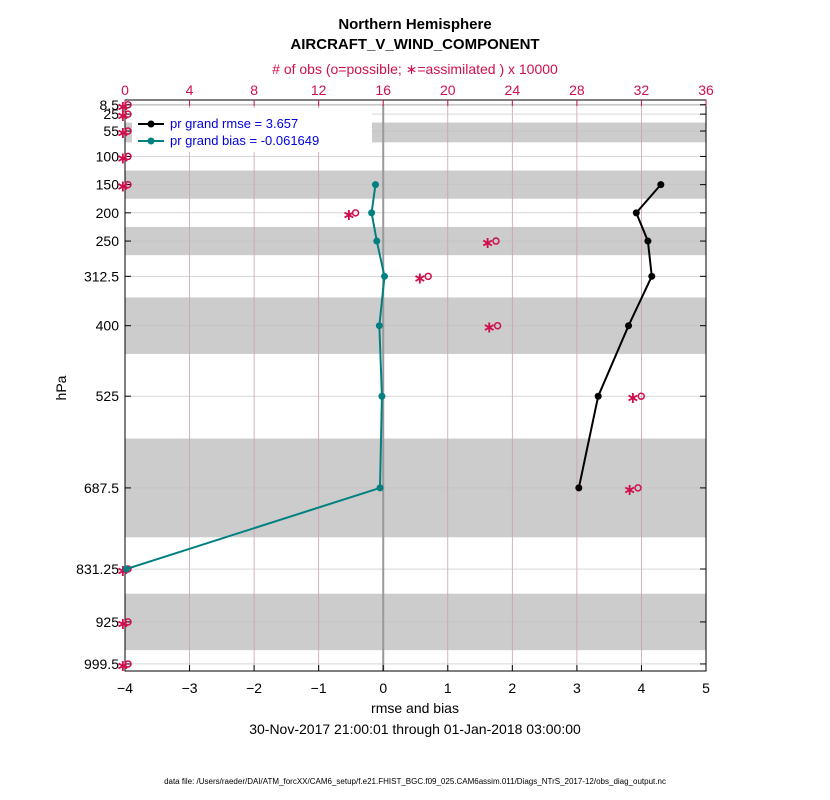  Describe the element at coordinates (108, 185) in the screenshot. I see `y-tick-label-4: 150` at that location.